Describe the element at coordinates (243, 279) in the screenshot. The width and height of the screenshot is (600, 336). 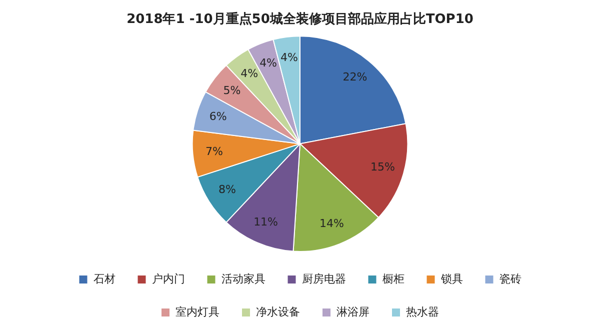
I see `legend-label: 活动家具` at that location.